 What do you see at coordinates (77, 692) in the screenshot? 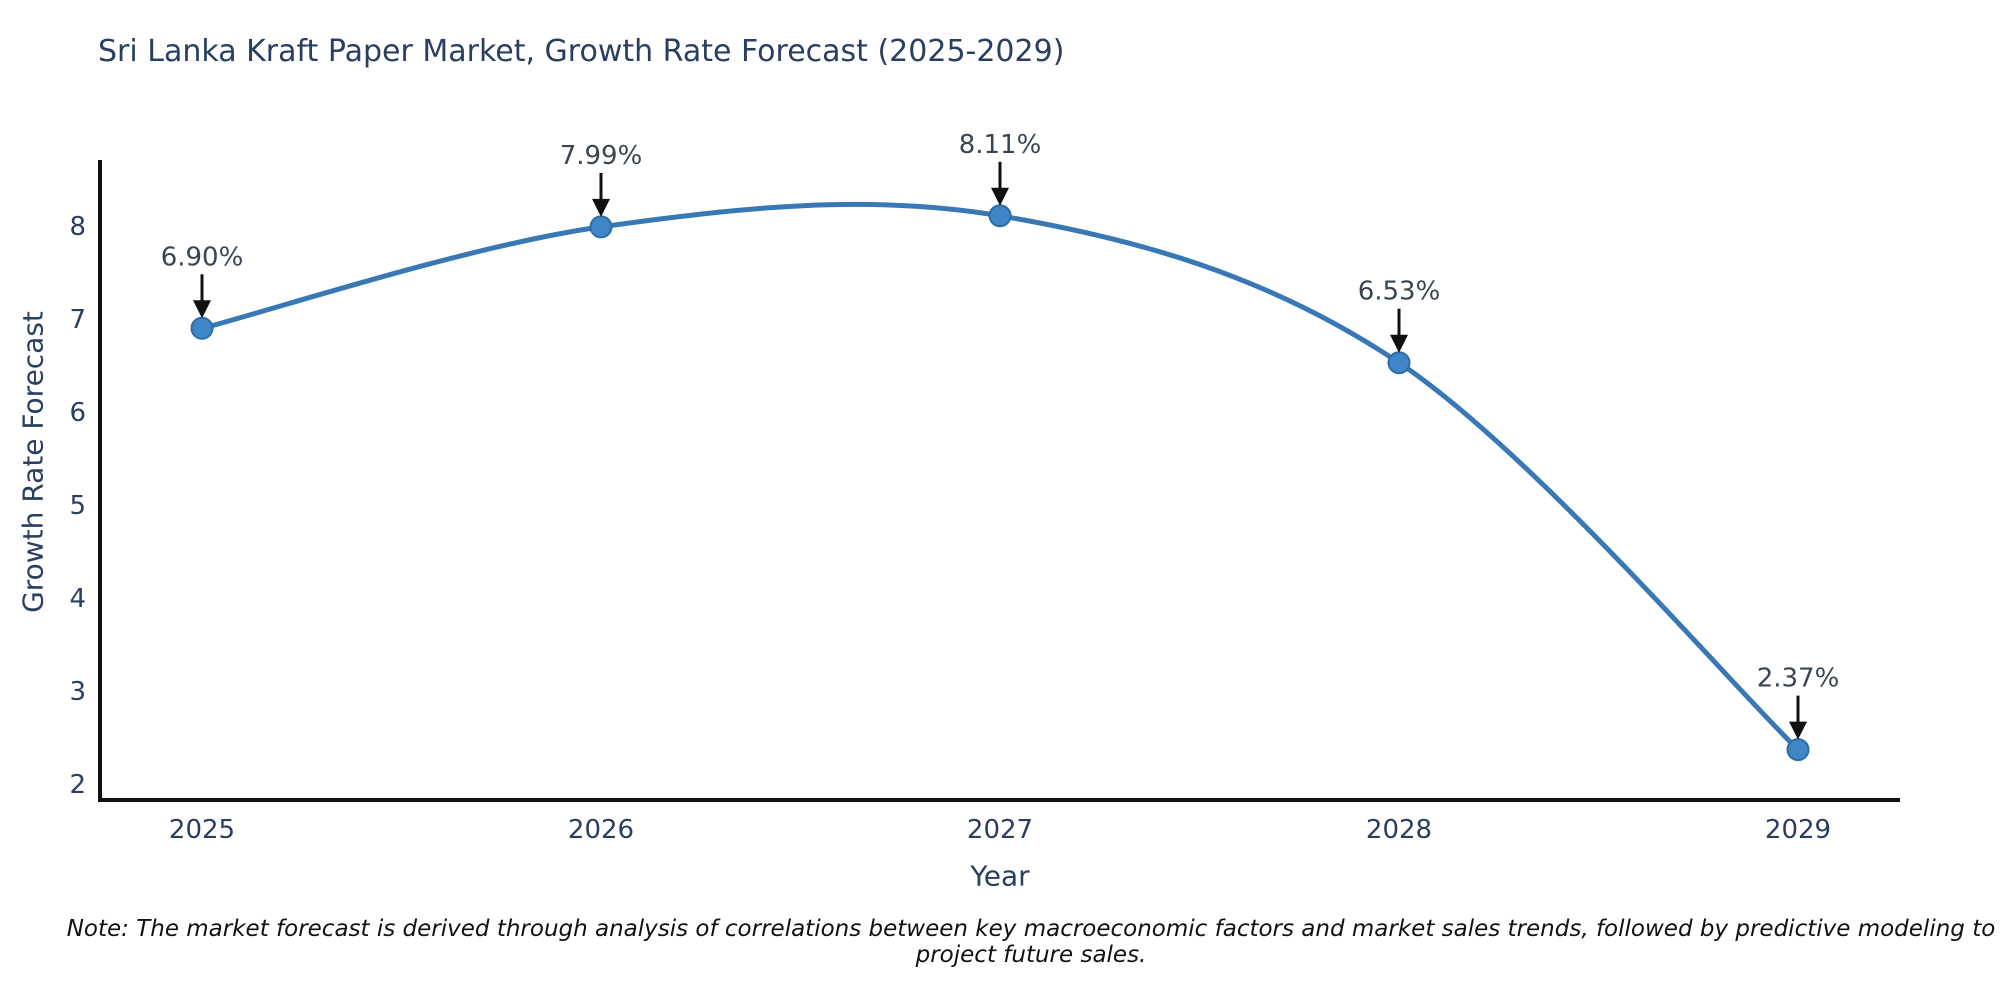
I see `y-tick-label: 3` at bounding box center [77, 692].